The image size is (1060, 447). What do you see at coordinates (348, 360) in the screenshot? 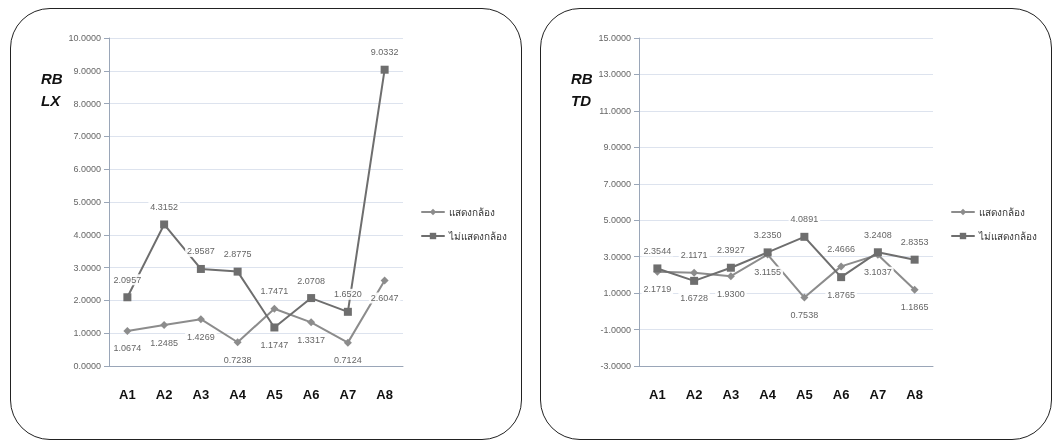
I see `data-label: 0.7124` at bounding box center [348, 360].